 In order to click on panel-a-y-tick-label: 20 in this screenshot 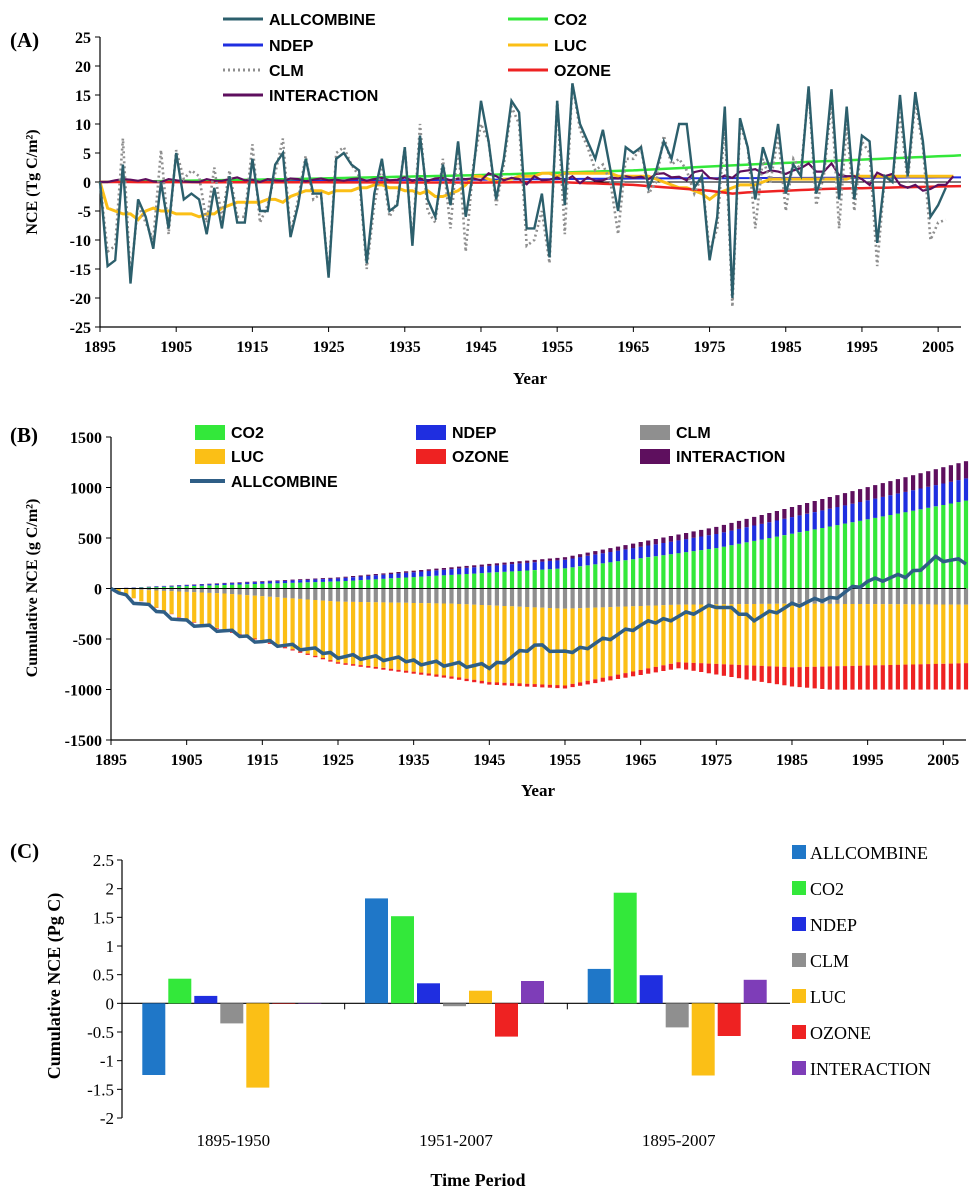, I will do `click(83, 67)`.